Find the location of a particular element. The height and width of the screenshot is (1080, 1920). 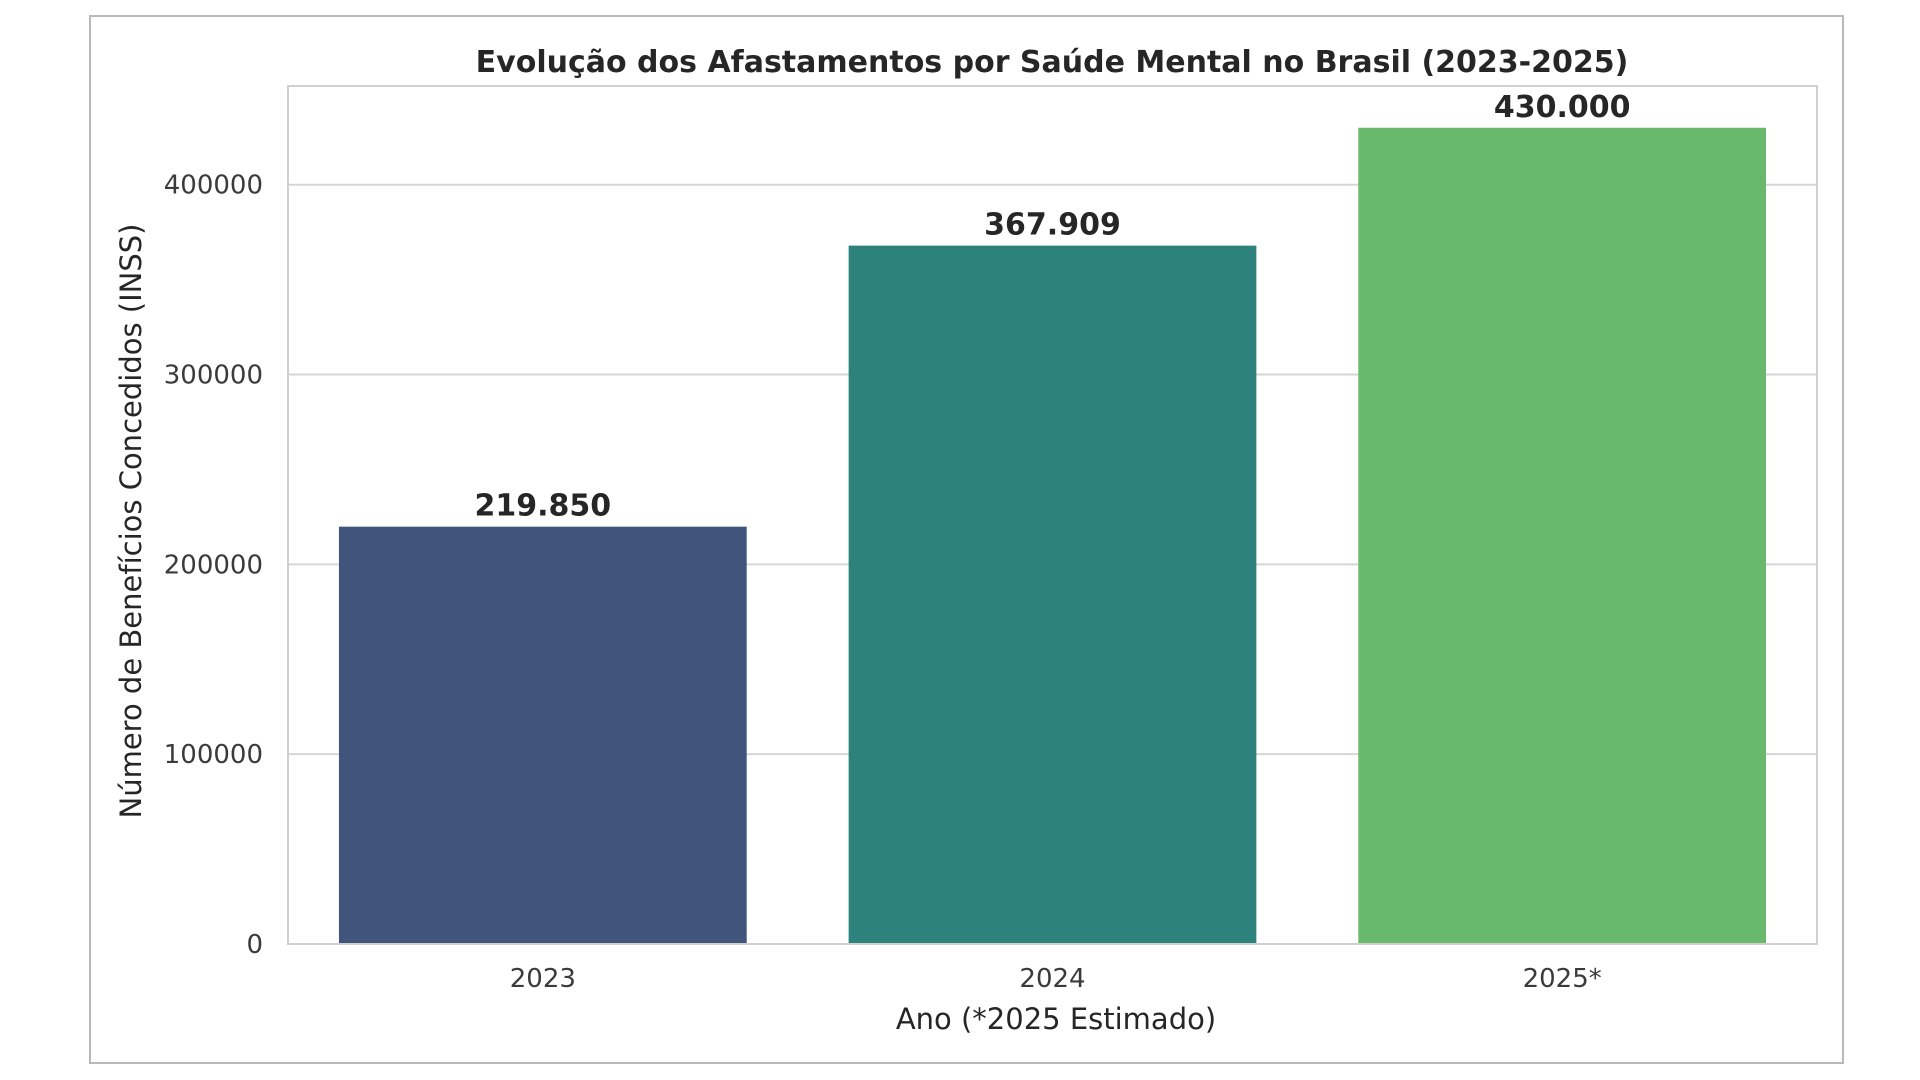

y-tick-label: 200000 is located at coordinates (213, 565).